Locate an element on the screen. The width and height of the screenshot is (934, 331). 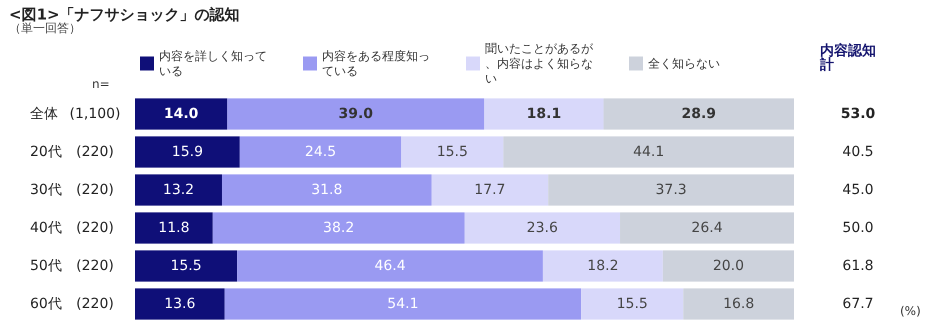
text: 内容認知計 is located at coordinates (847, 57).